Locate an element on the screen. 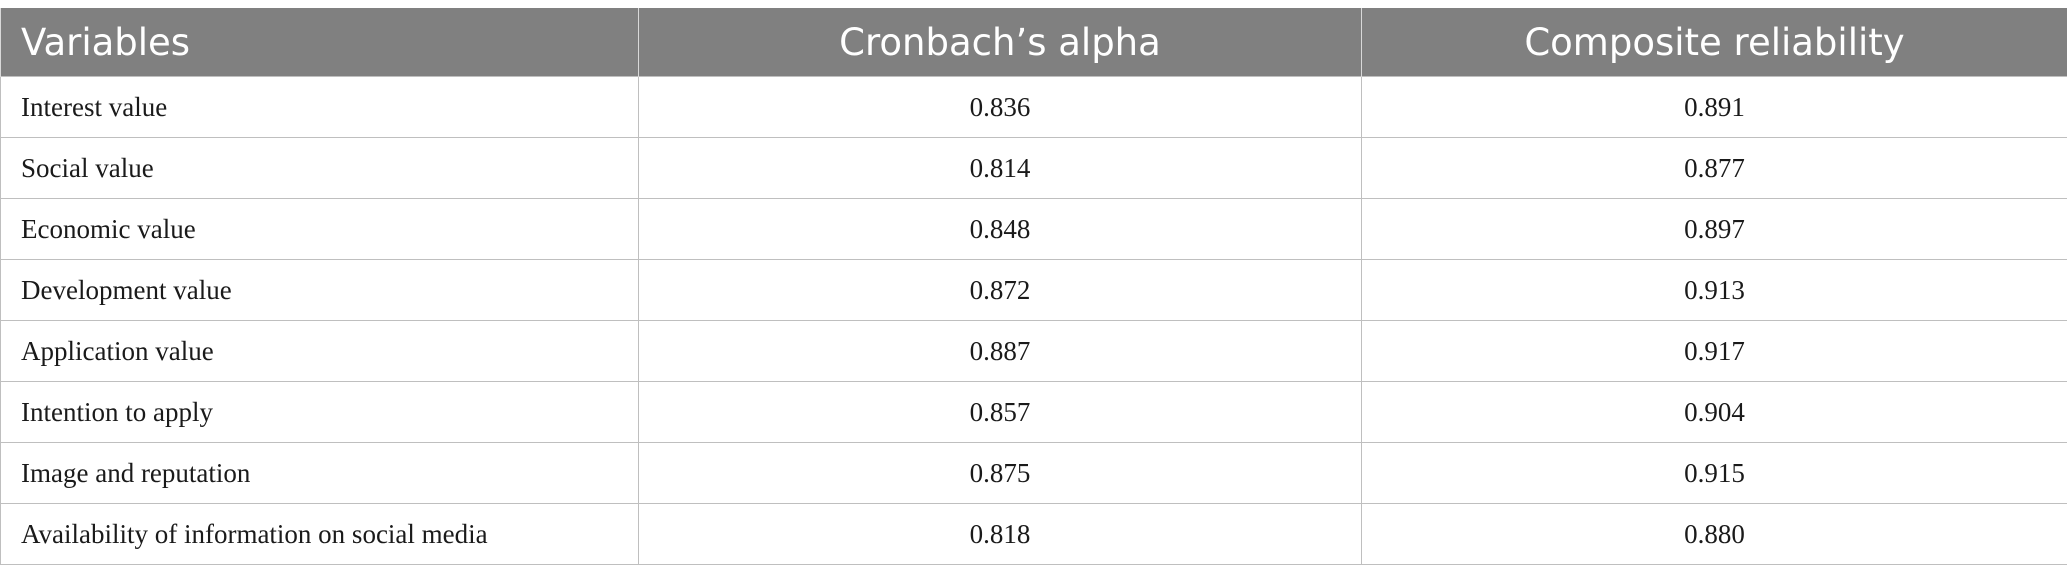 The image size is (2067, 586). alpha-cell: 0.848 is located at coordinates (1000, 229).